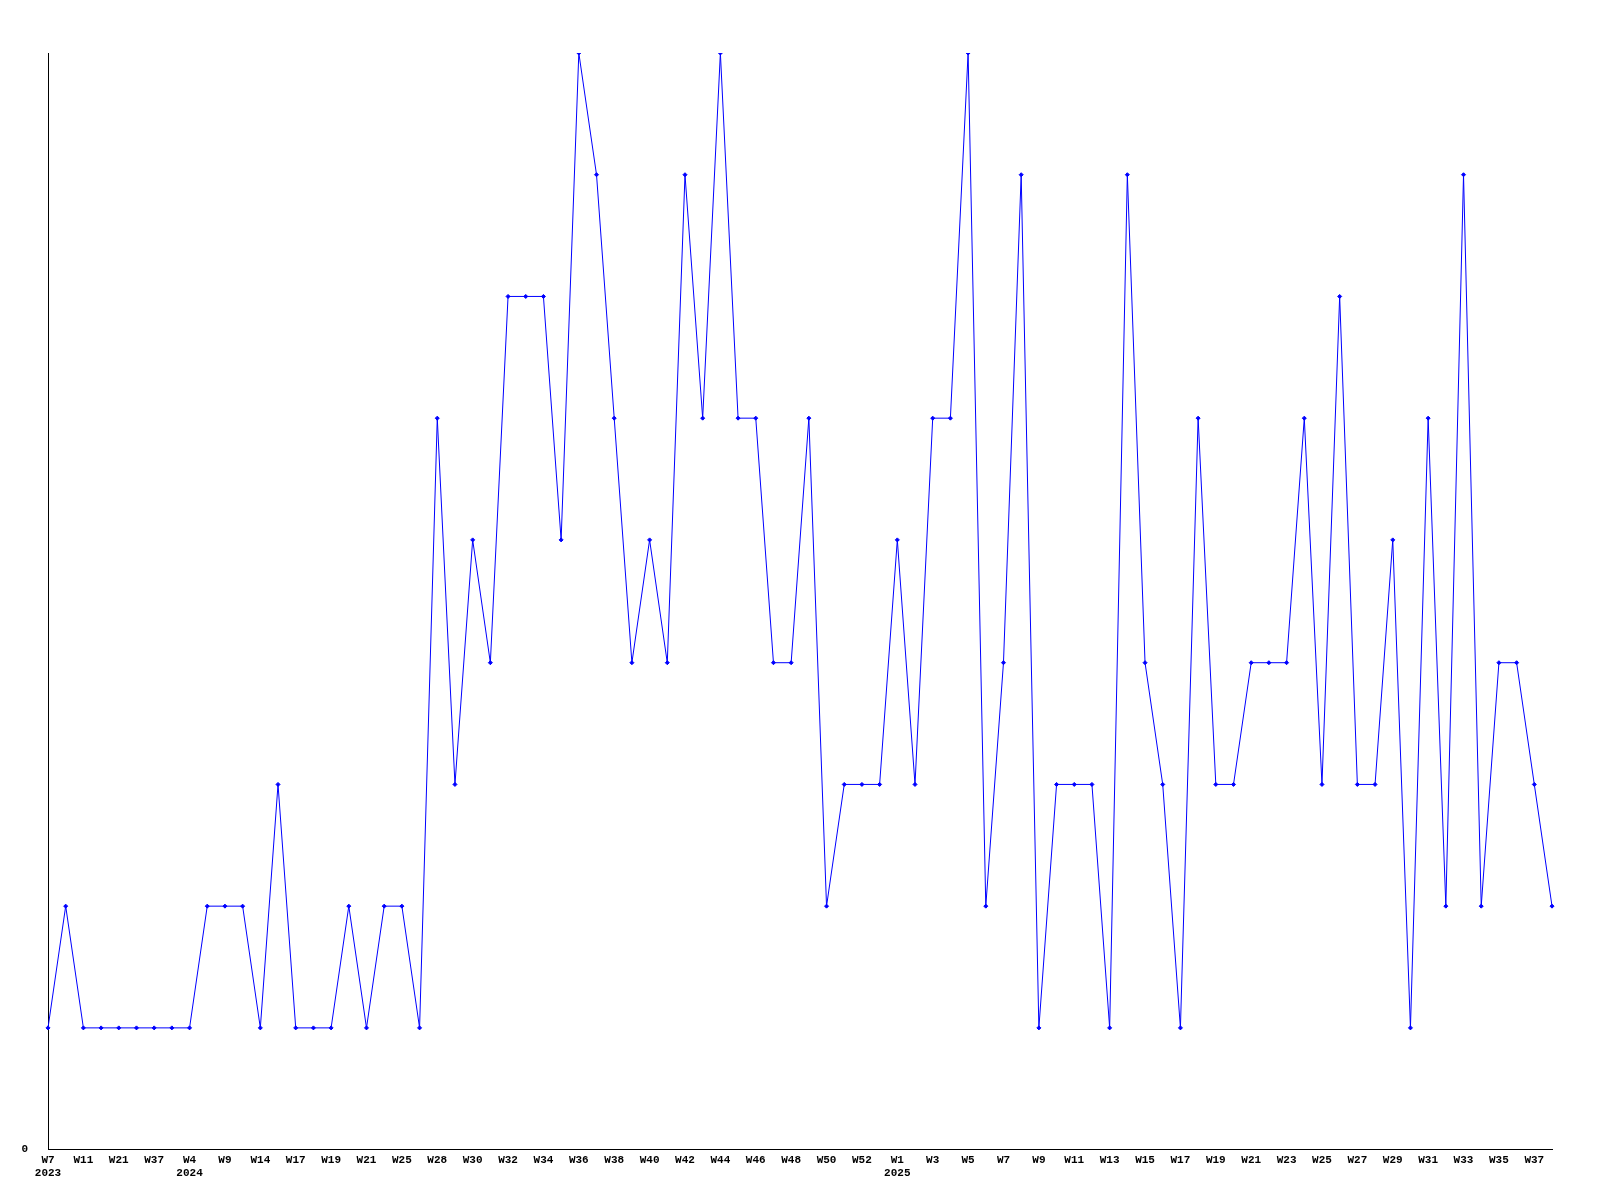 This screenshot has height=1200, width=1600. Describe the element at coordinates (933, 1159) in the screenshot. I see `x-tick-label: W3` at that location.